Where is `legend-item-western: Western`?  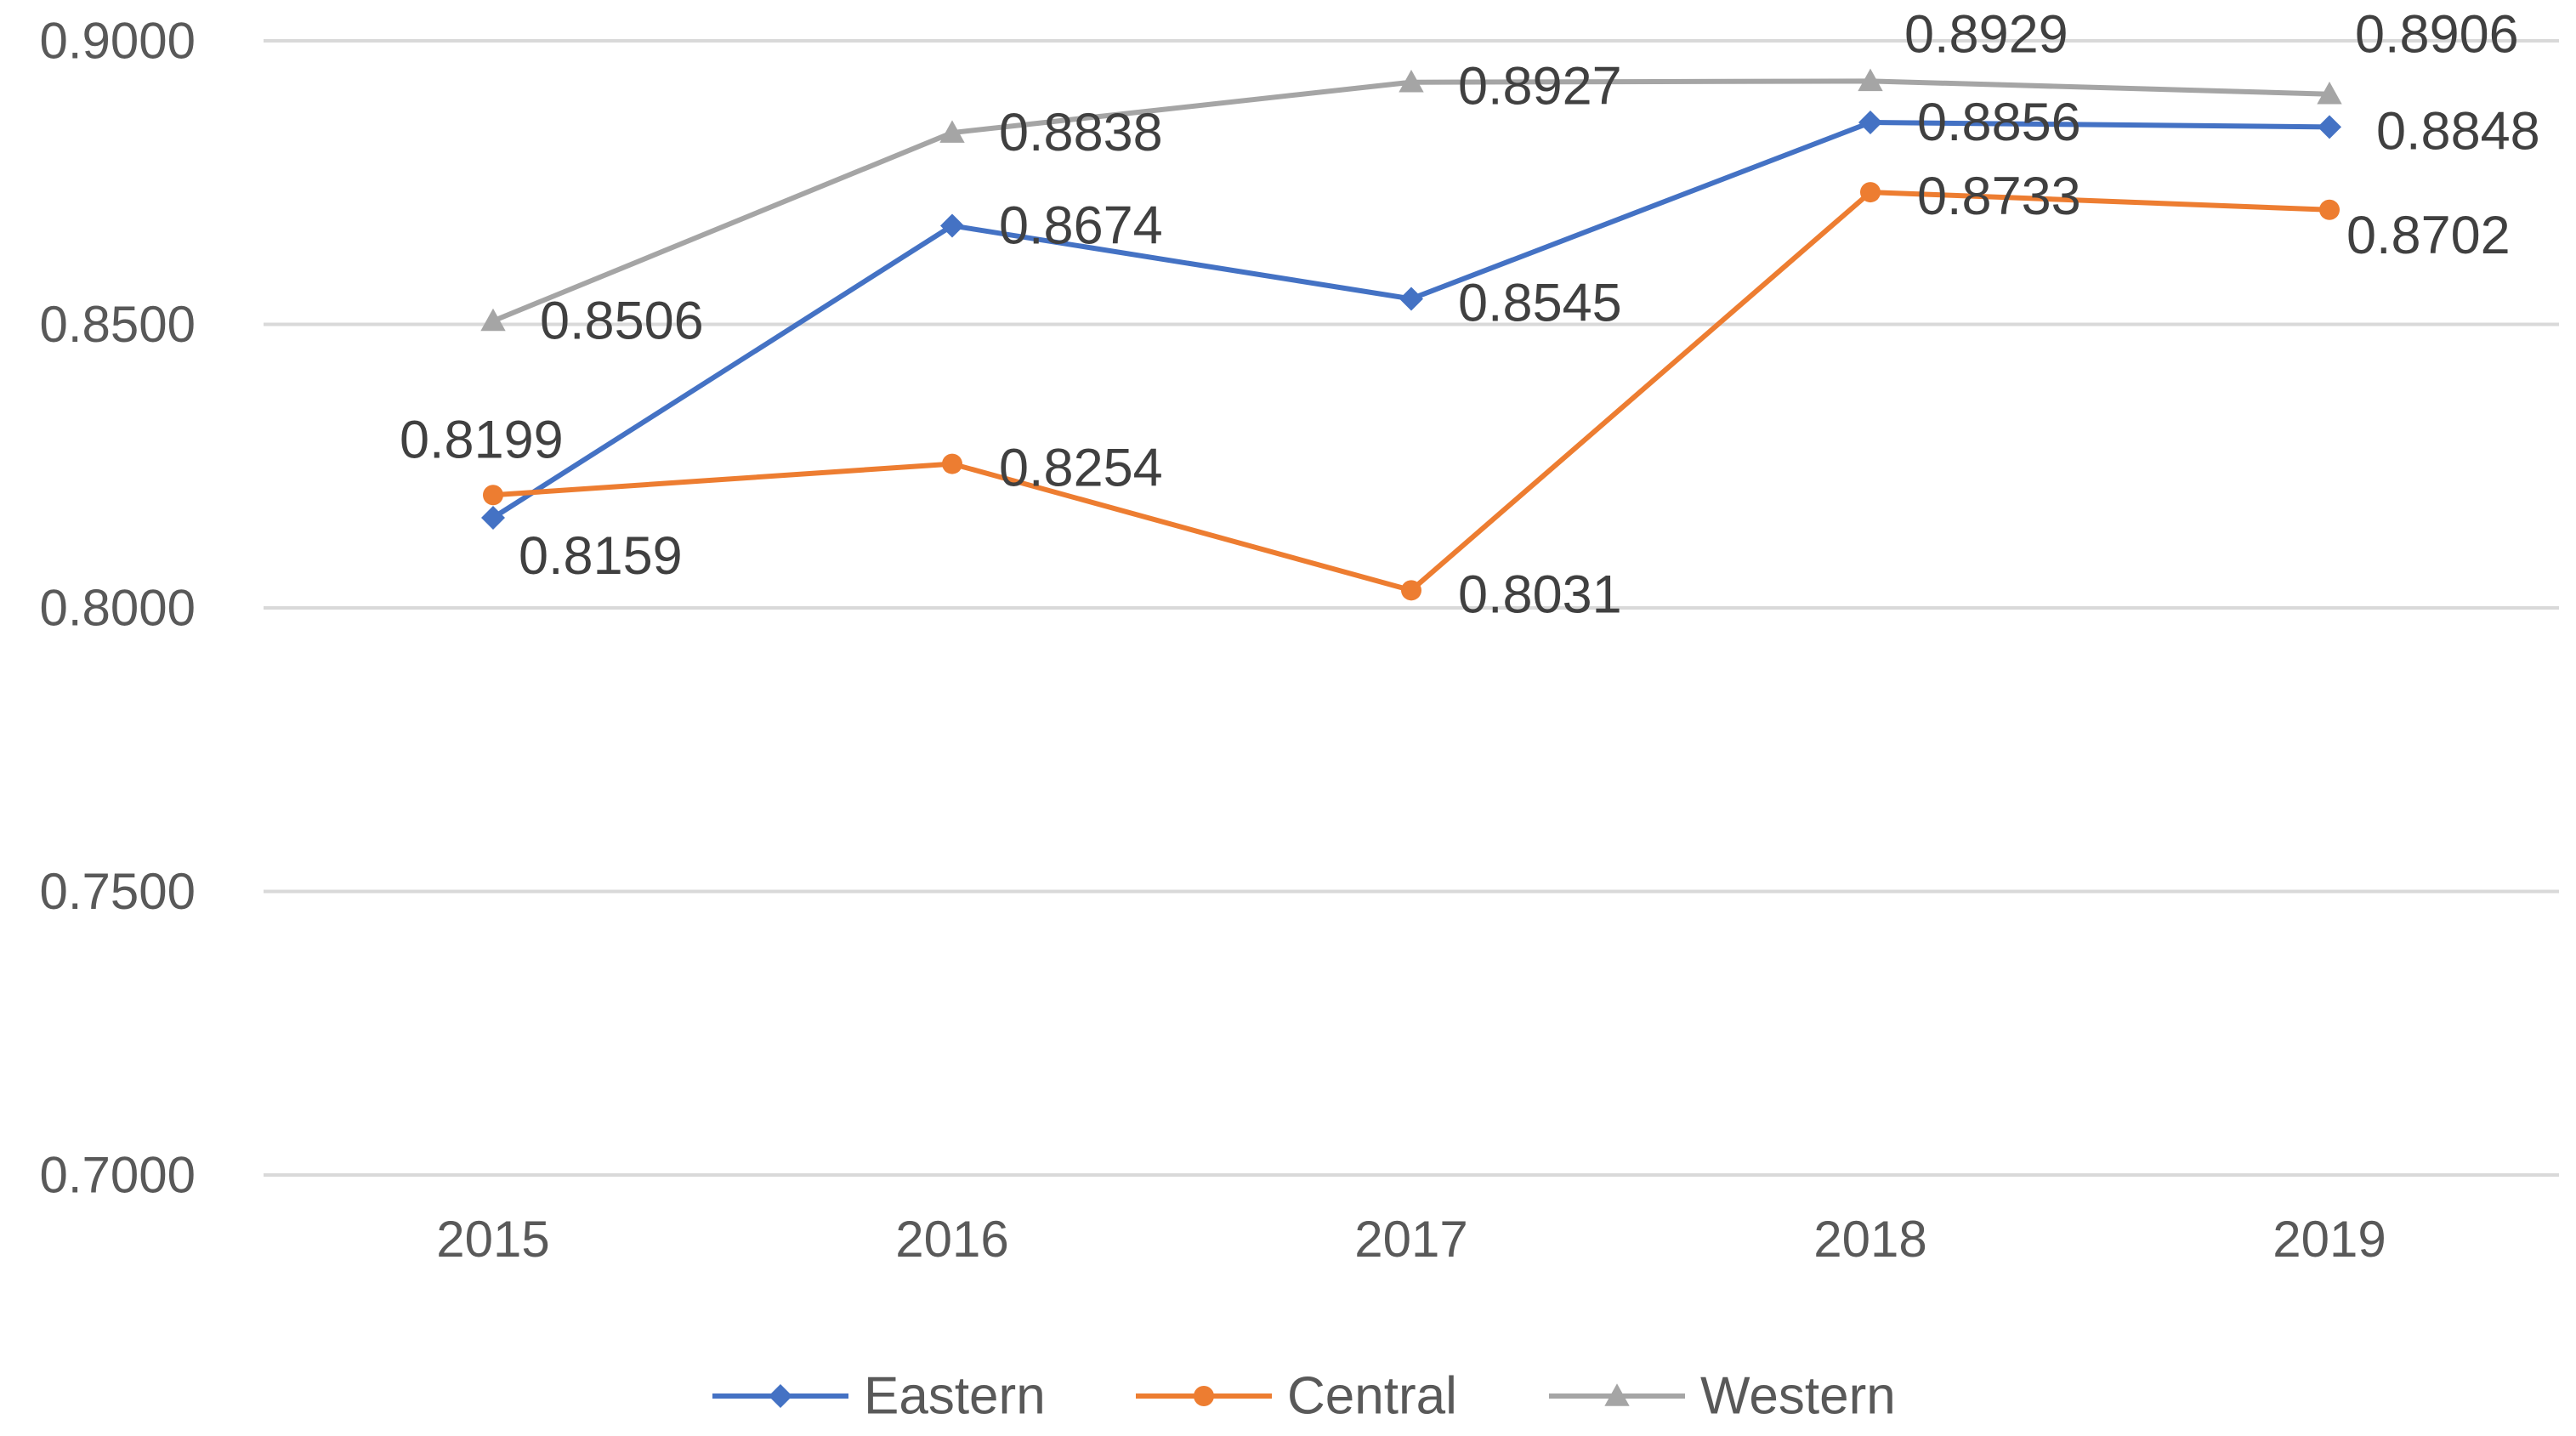 legend-item-western: Western is located at coordinates (1723, 1396).